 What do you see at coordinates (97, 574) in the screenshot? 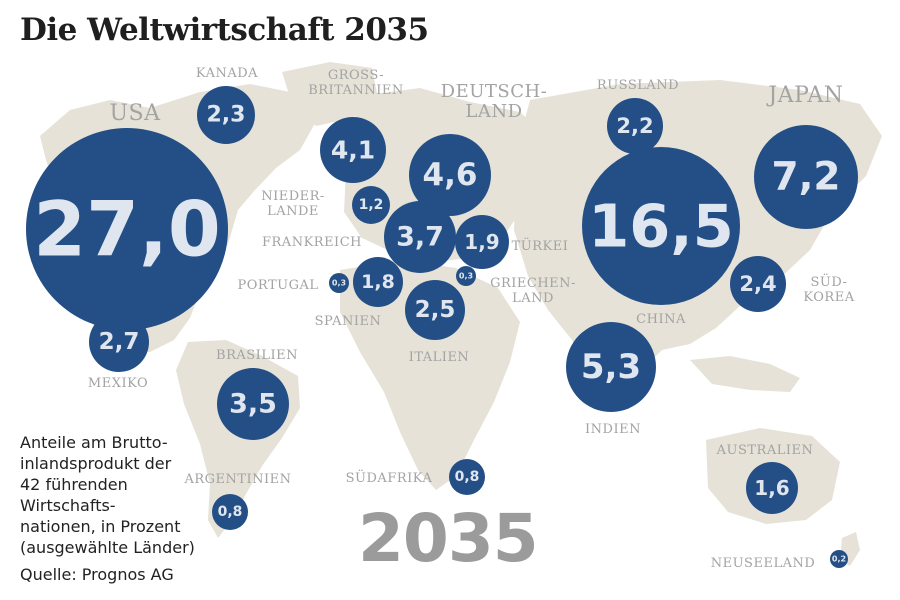
I see `source-note: Quelle: Prognos AG` at bounding box center [97, 574].